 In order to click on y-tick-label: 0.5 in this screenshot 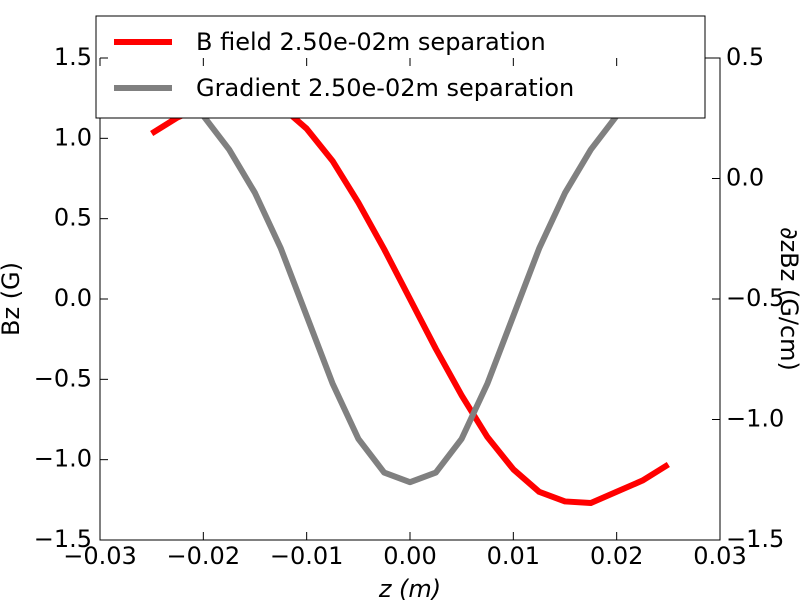, I will do `click(73, 218)`.